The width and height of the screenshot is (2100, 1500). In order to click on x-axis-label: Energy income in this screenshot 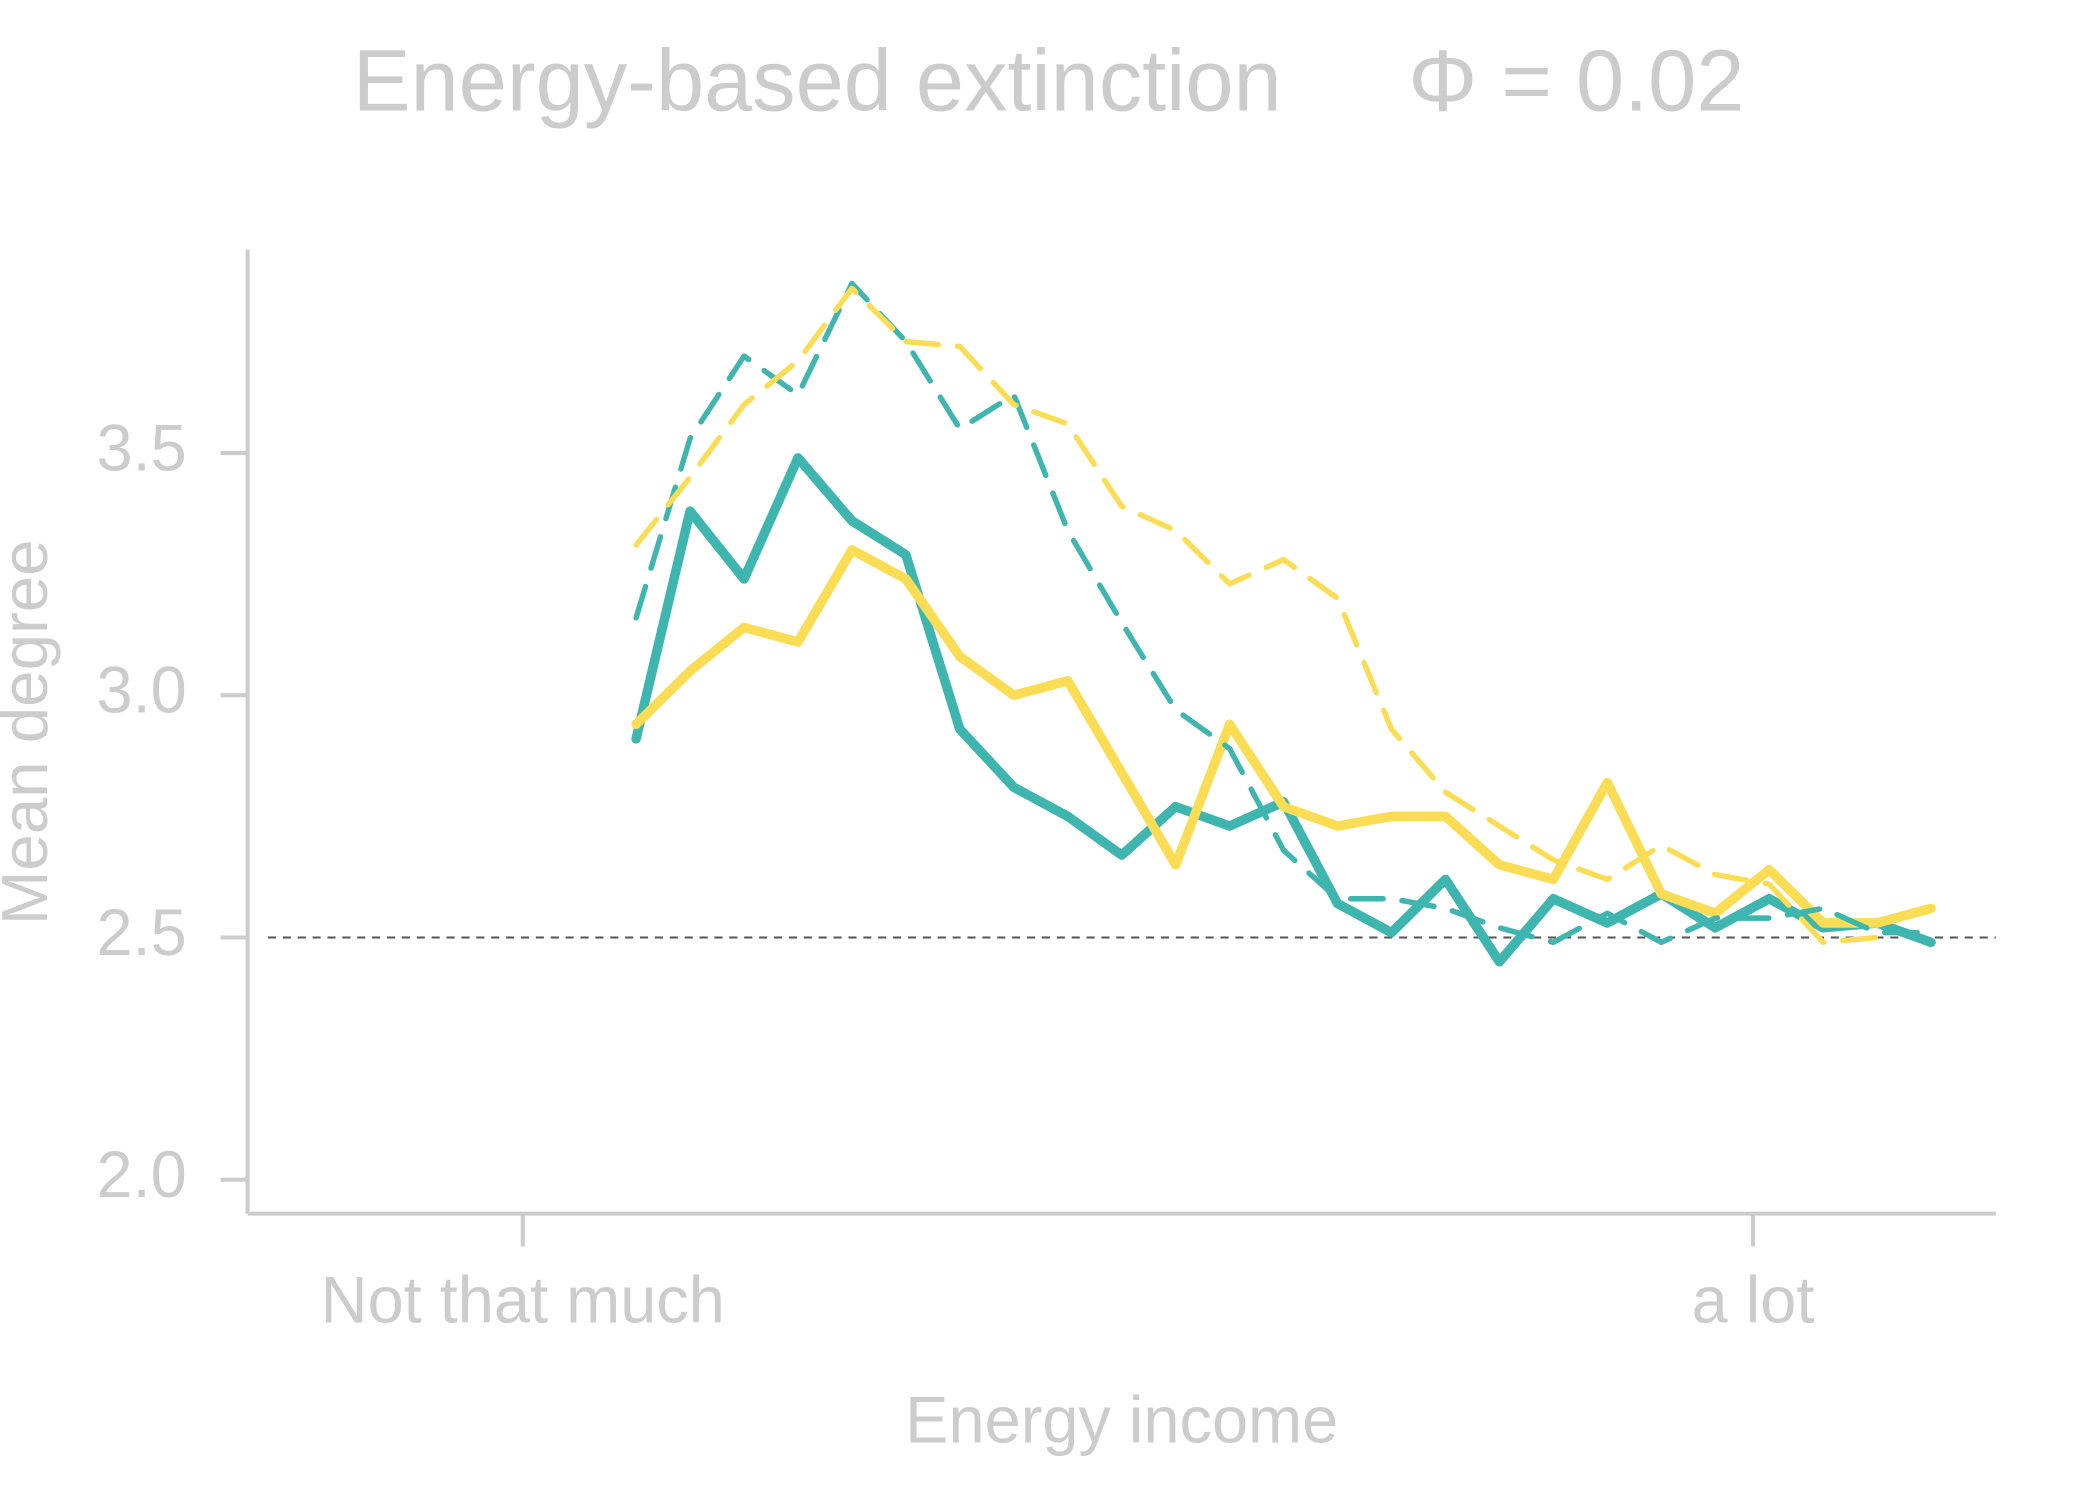, I will do `click(1121, 1419)`.